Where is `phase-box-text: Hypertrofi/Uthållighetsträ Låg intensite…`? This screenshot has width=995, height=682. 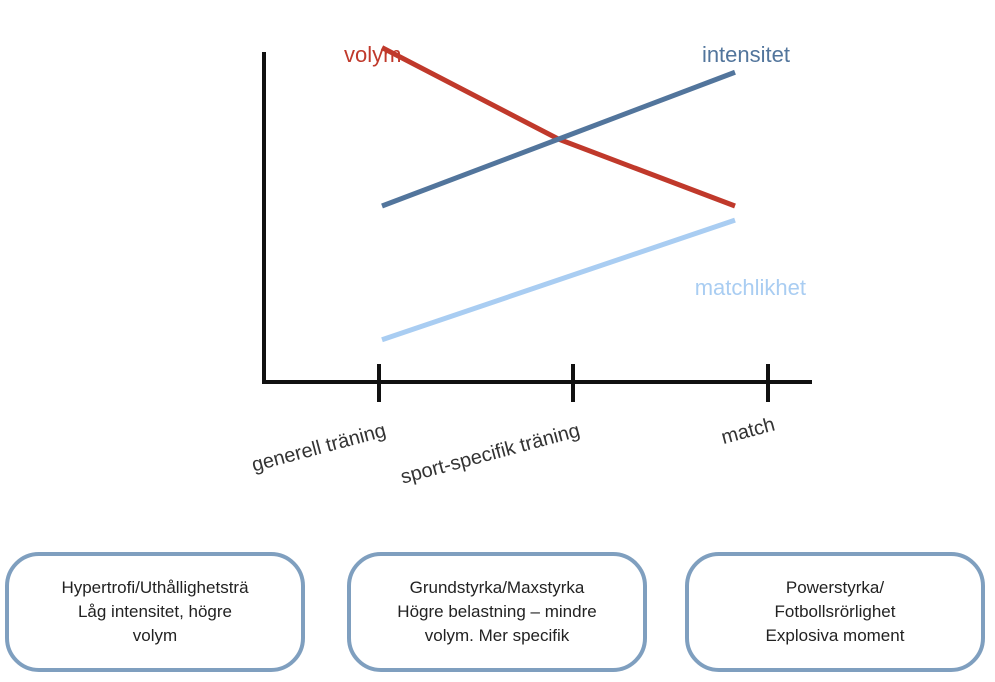
phase-box-text: Hypertrofi/Uthållighetsträ Låg intensite… is located at coordinates (154, 612).